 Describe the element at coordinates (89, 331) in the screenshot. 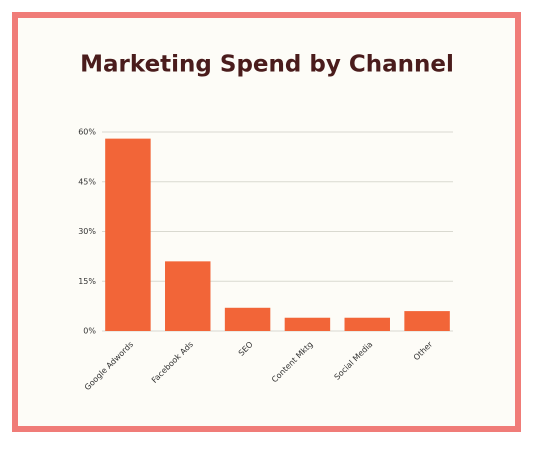

I see `y-tick-label: 0%` at that location.